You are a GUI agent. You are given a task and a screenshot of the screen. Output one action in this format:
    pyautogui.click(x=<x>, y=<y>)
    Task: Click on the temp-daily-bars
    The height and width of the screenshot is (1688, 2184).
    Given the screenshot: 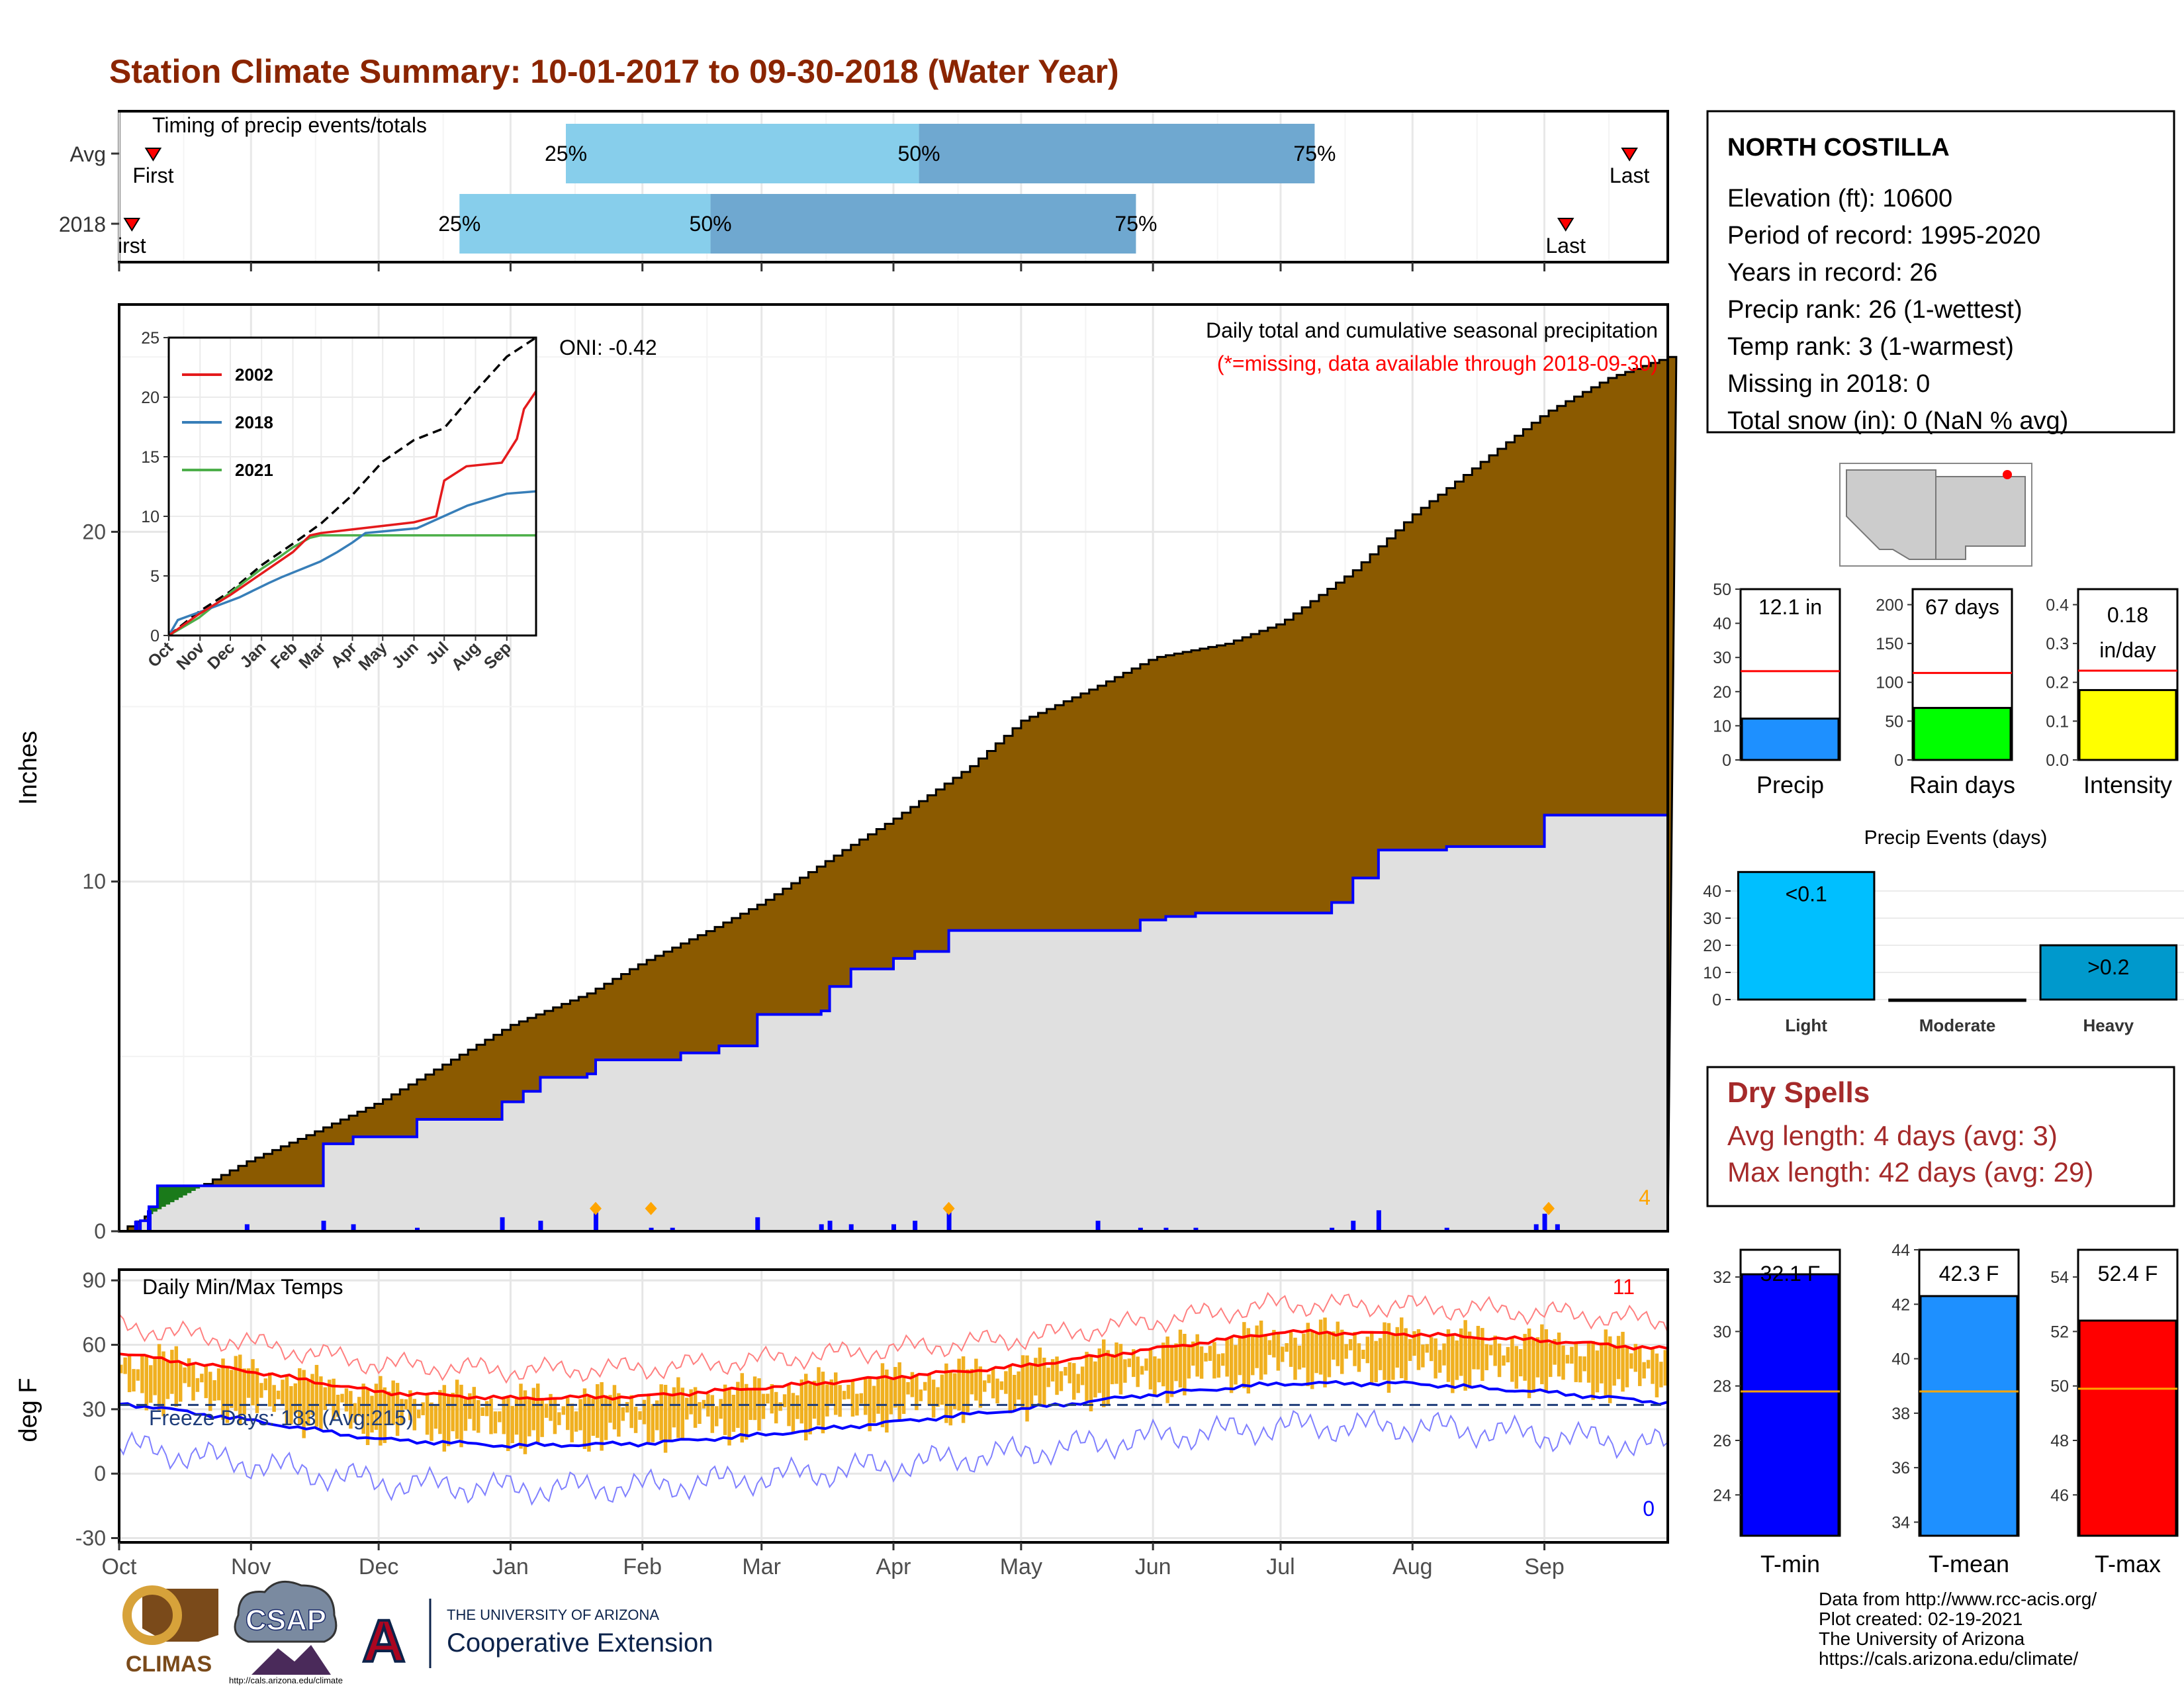 What is the action you would take?
    pyautogui.click(x=893, y=1385)
    